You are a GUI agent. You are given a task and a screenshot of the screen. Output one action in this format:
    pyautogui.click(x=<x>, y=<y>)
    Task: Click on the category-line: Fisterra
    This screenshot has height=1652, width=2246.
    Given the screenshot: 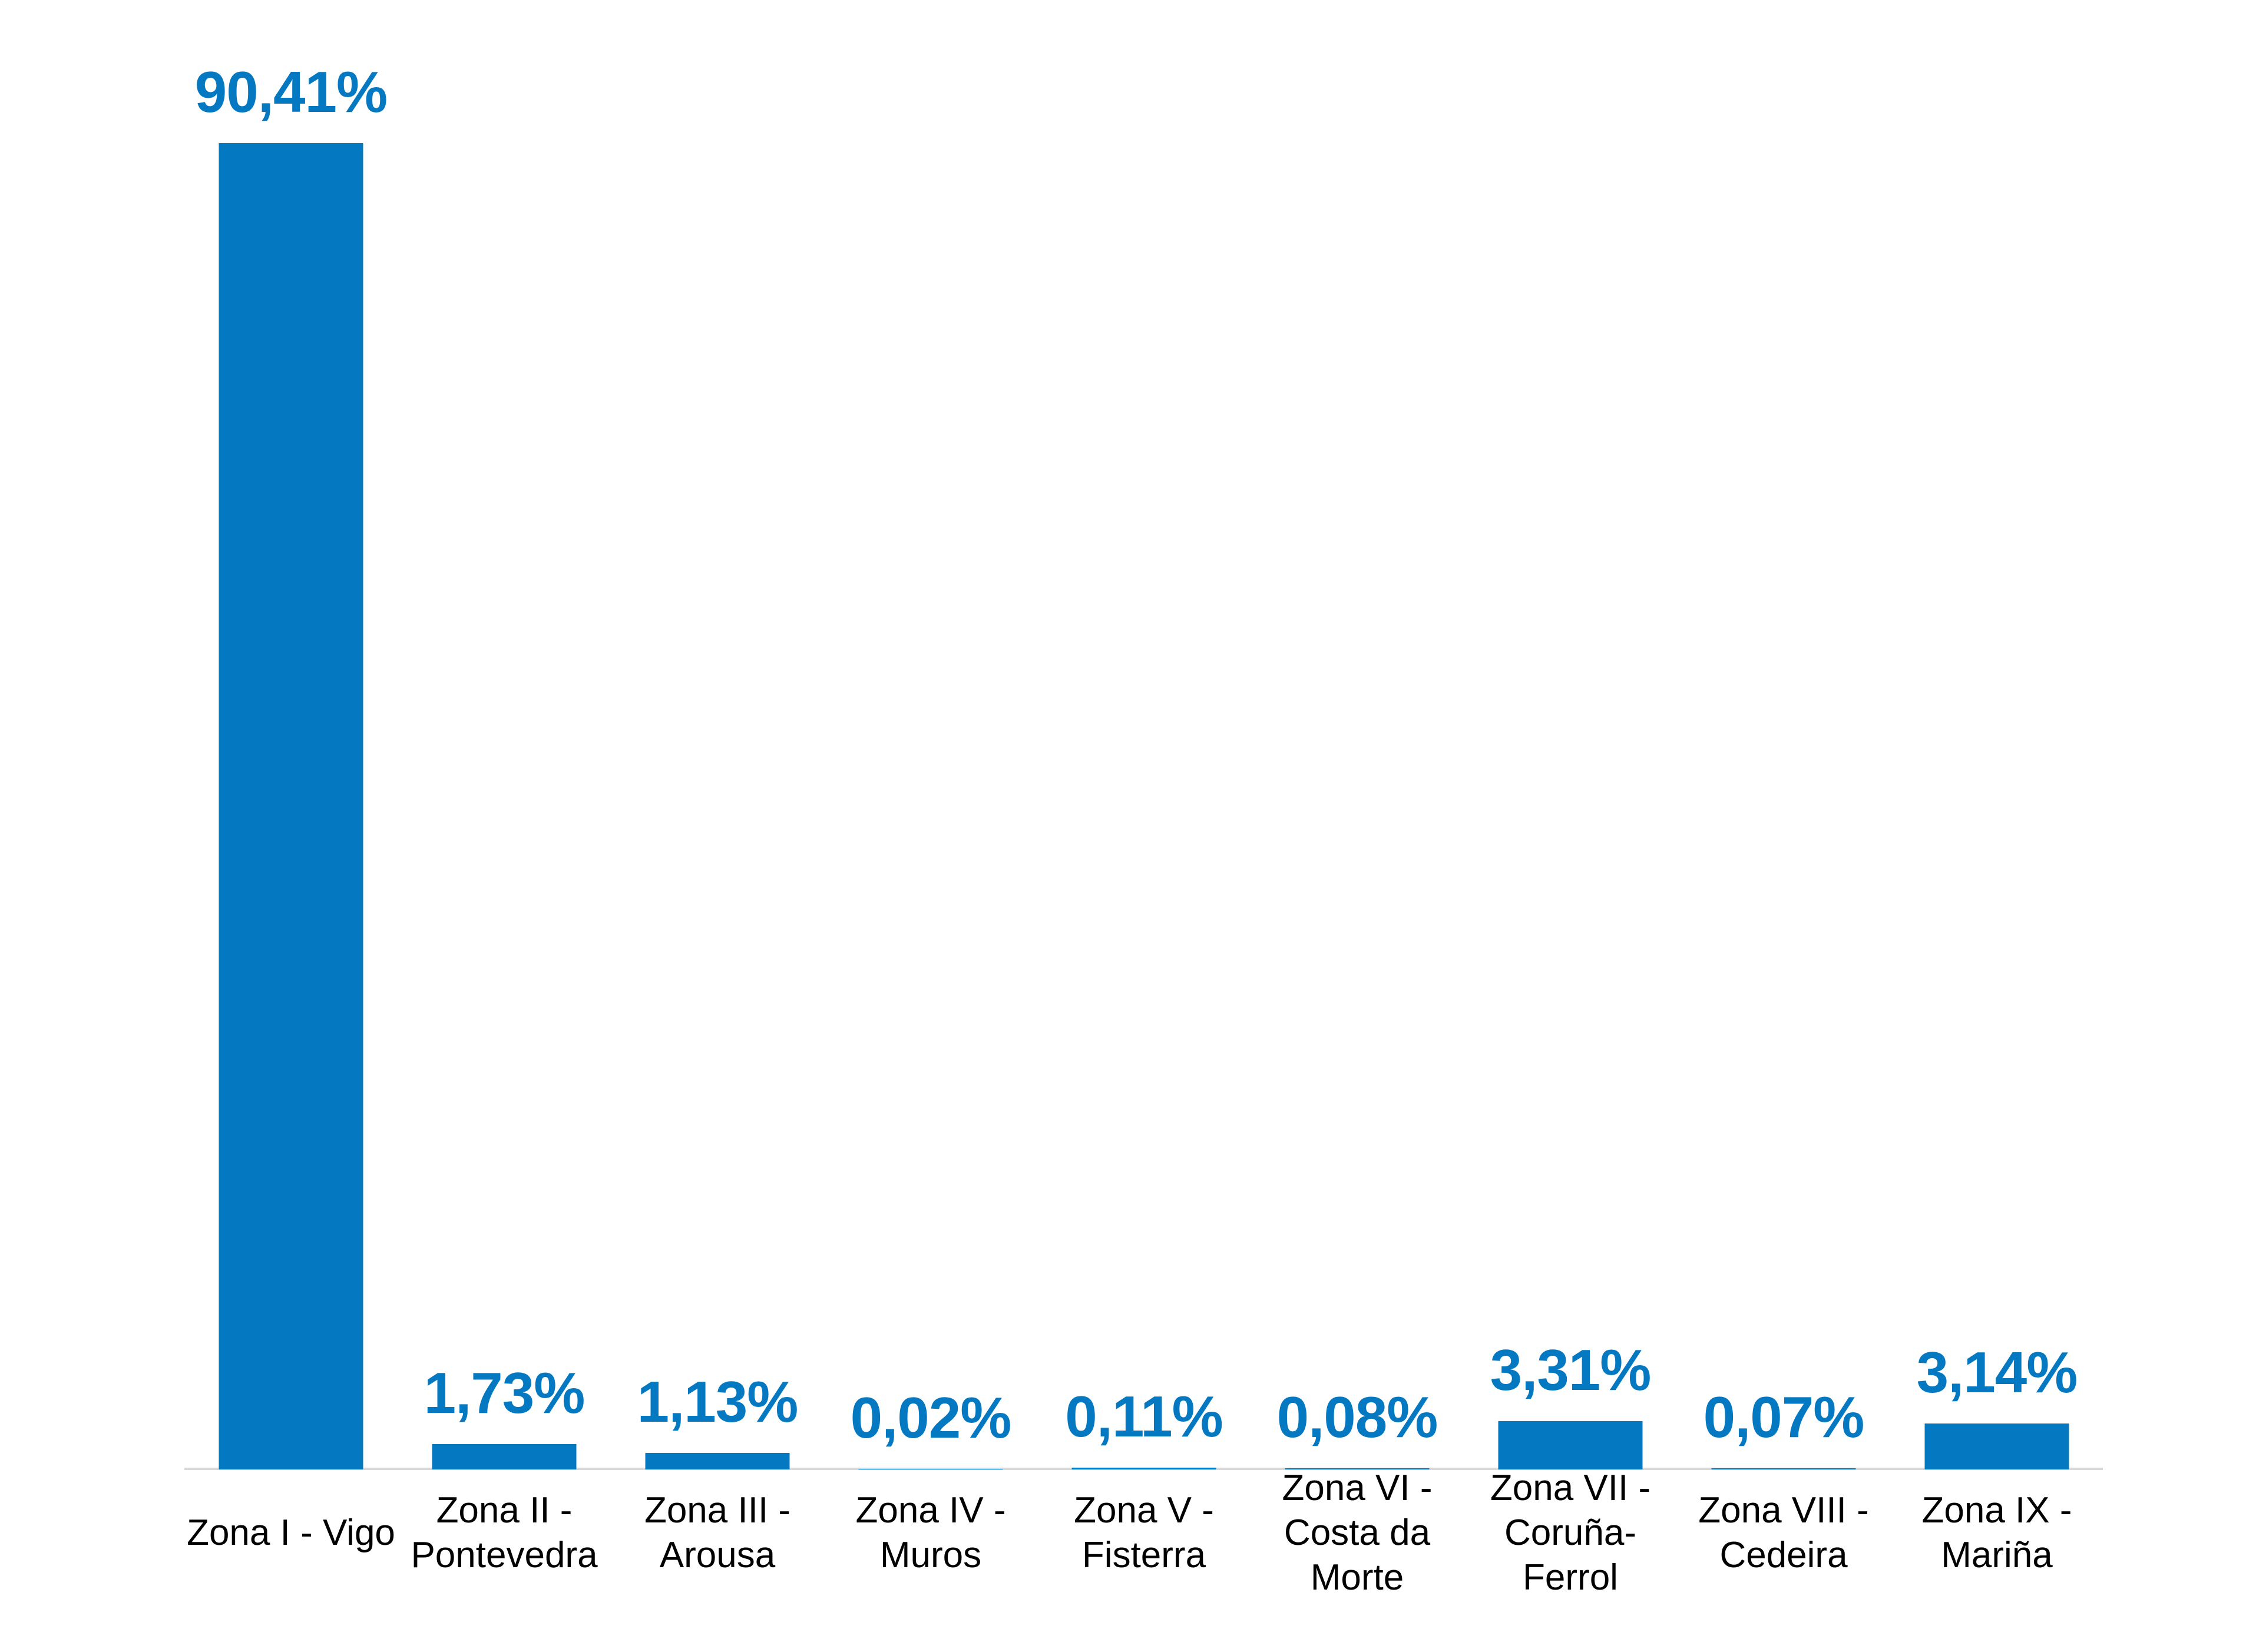 What is the action you would take?
    pyautogui.click(x=1143, y=1555)
    